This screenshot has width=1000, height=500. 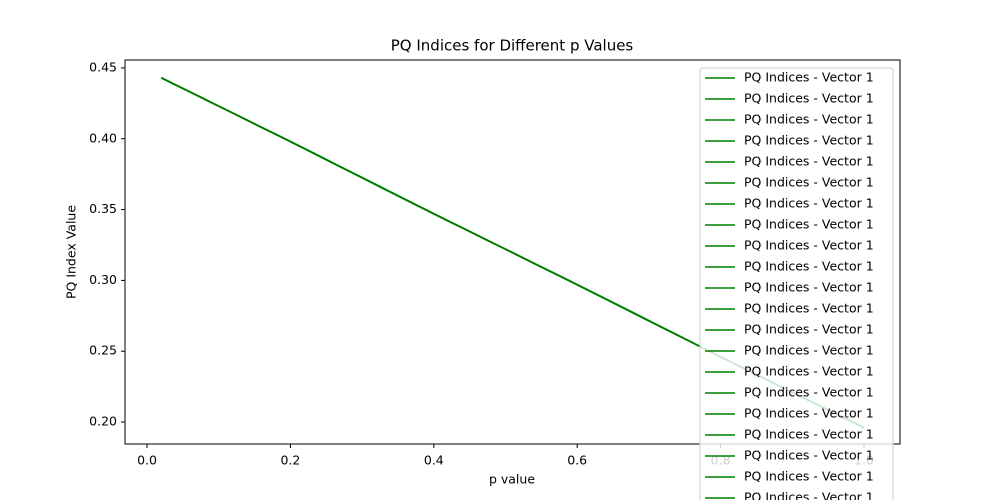 What do you see at coordinates (103, 279) in the screenshot?
I see `y-tick-label: 0.30` at bounding box center [103, 279].